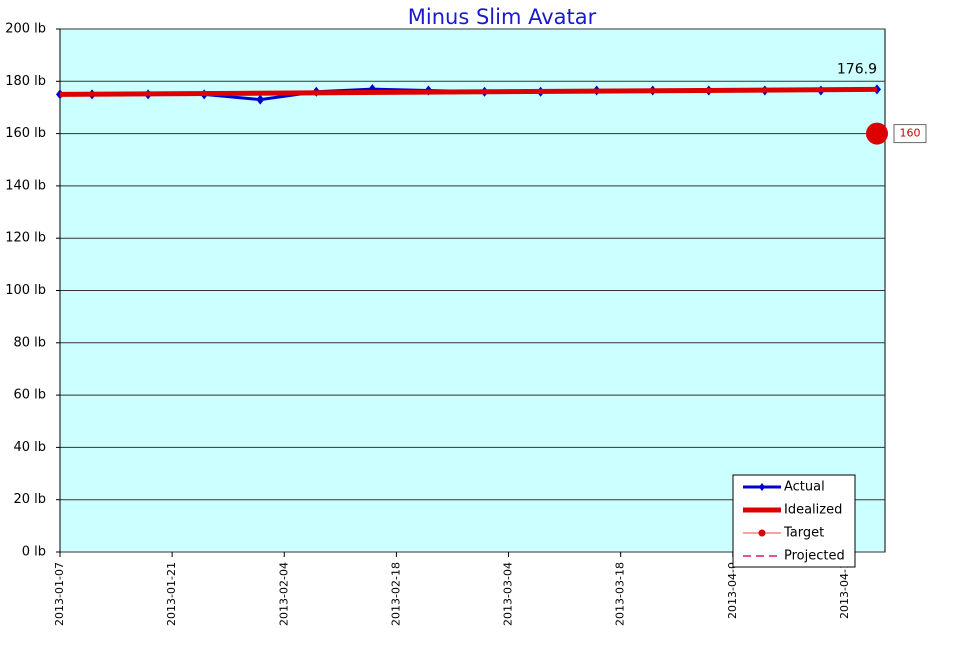  Describe the element at coordinates (502, 17) in the screenshot. I see `chart-title: Minus Slim Avatar` at that location.